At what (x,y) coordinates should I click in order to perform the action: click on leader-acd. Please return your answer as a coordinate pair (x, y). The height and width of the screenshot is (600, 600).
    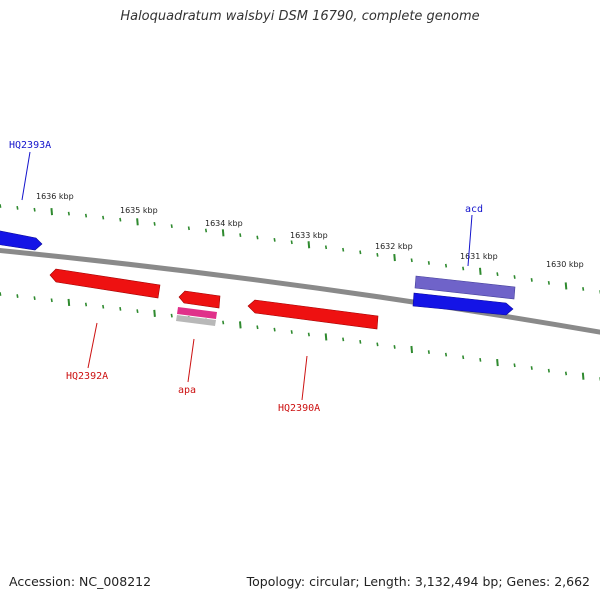
    Looking at the image, I should click on (470, 240).